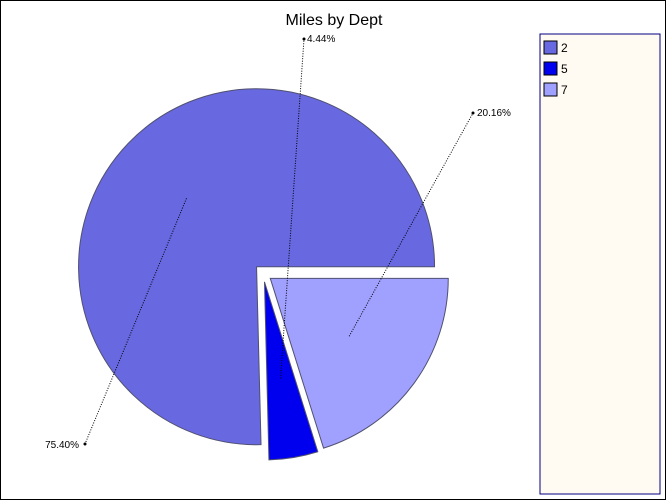  I want to click on percent-label-5: 4.44%, so click(321, 39).